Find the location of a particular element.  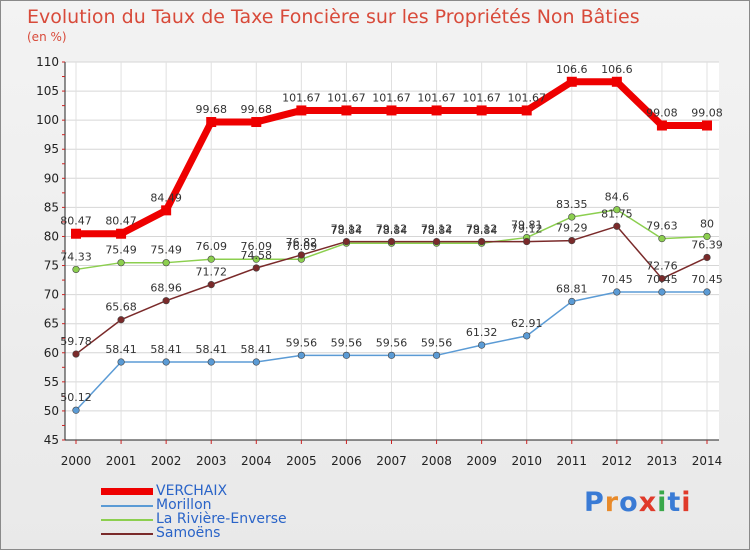

logo-letter: o is located at coordinates (629, 502).